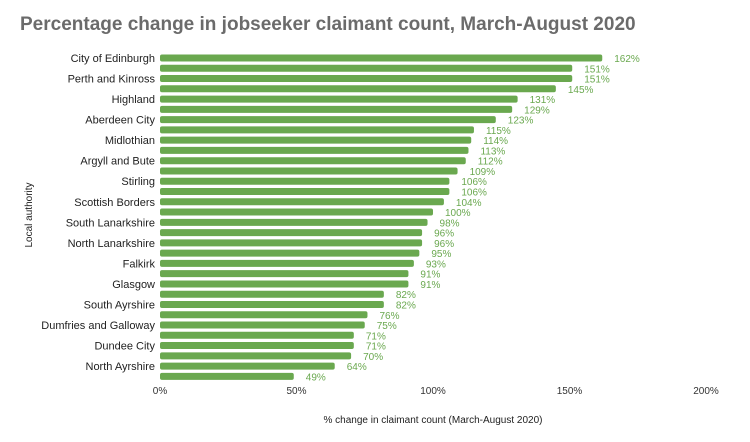 The height and width of the screenshot is (442, 750). What do you see at coordinates (521, 121) in the screenshot?
I see `data-label: 123%` at bounding box center [521, 121].